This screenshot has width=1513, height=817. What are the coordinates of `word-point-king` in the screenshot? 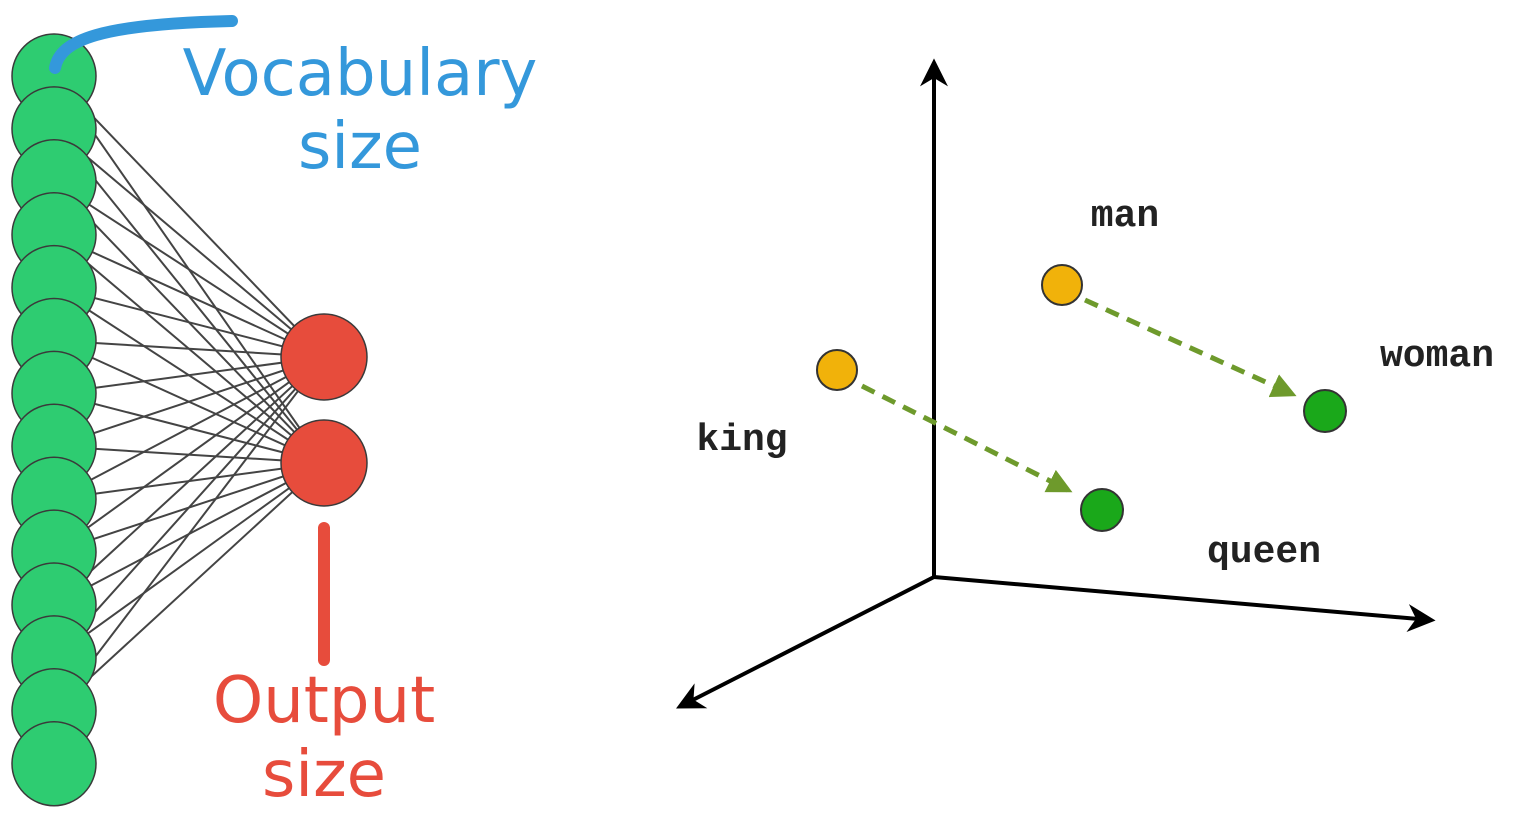 It's located at (837, 370).